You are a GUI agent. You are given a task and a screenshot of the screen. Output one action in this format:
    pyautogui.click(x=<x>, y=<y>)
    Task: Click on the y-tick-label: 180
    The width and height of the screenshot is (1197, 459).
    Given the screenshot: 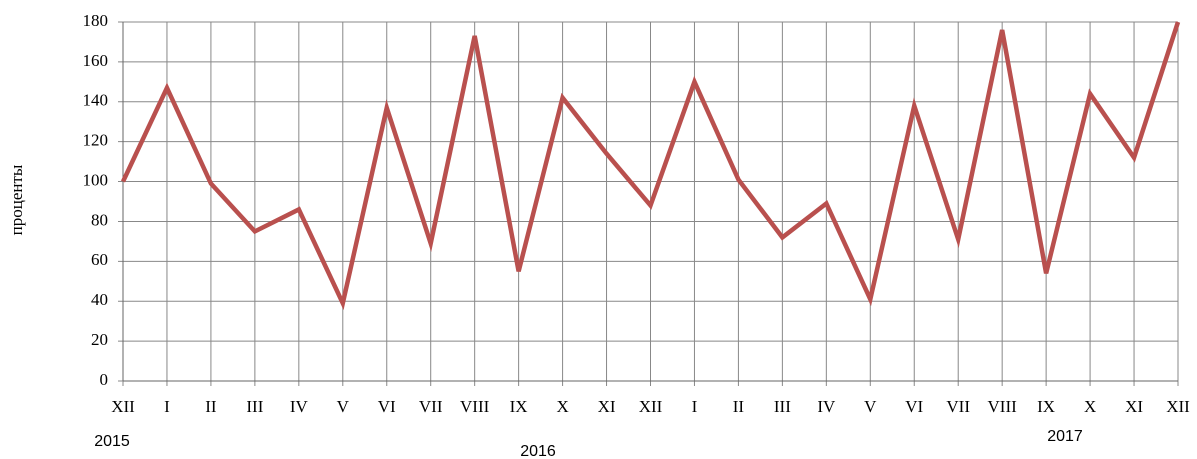 What is the action you would take?
    pyautogui.click(x=96, y=20)
    